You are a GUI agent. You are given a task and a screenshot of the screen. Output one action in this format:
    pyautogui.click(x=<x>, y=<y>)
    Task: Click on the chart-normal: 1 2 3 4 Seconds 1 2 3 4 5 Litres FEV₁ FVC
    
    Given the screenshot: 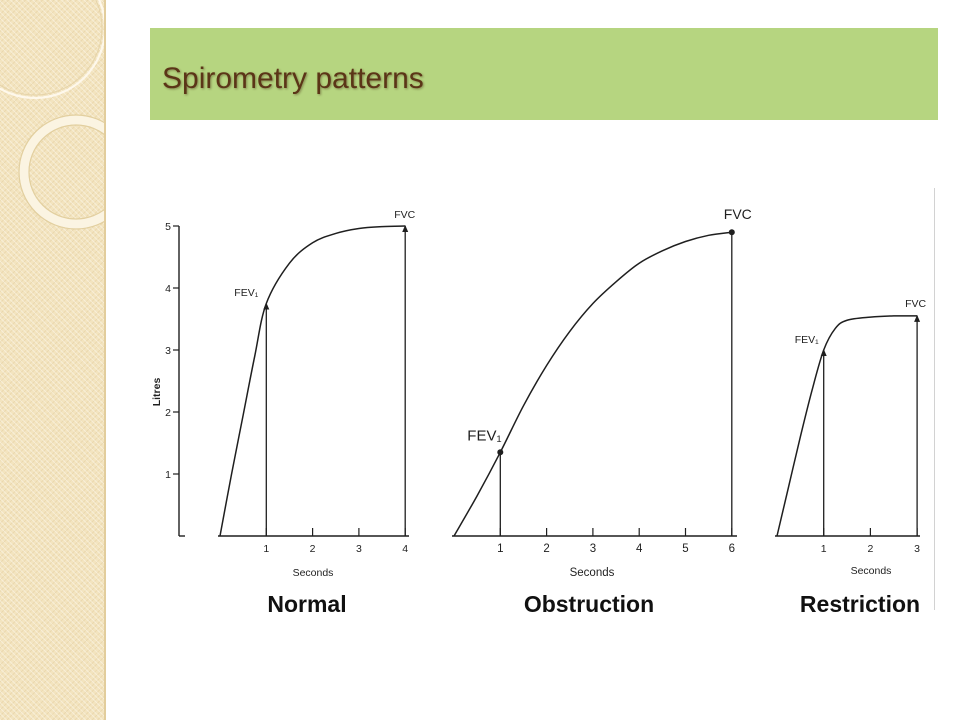 What is the action you would take?
    pyautogui.click(x=283, y=394)
    